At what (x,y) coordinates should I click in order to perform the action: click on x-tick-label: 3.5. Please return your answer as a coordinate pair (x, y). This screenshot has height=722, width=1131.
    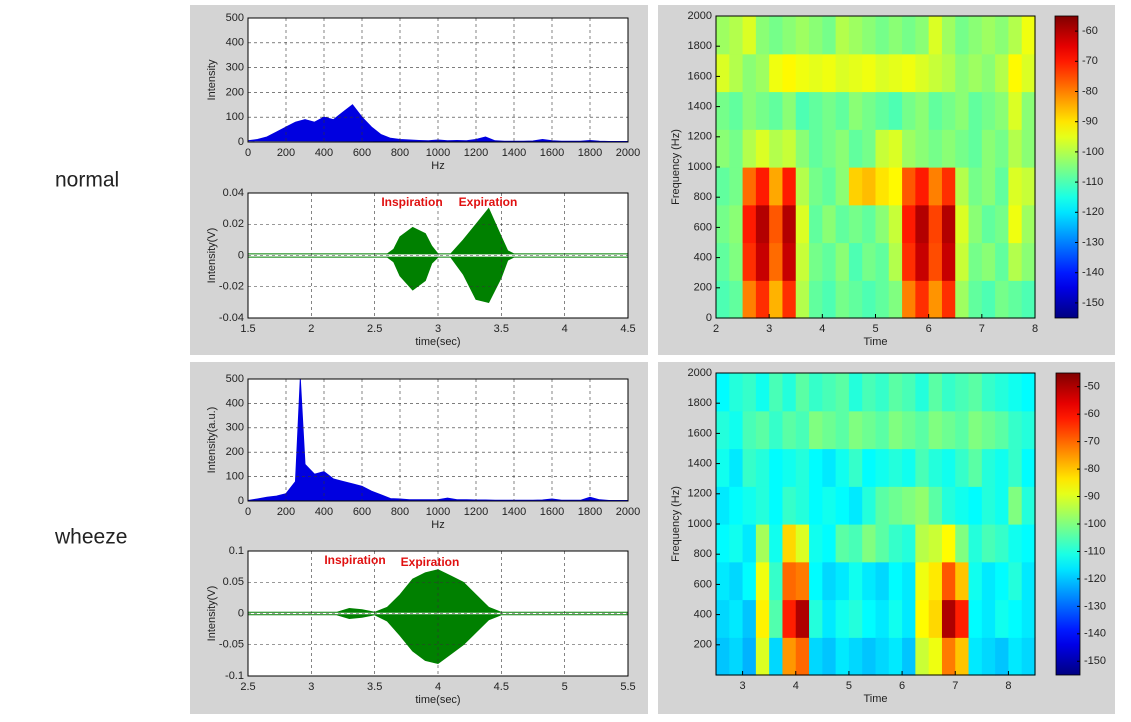
    Looking at the image, I should click on (374, 687).